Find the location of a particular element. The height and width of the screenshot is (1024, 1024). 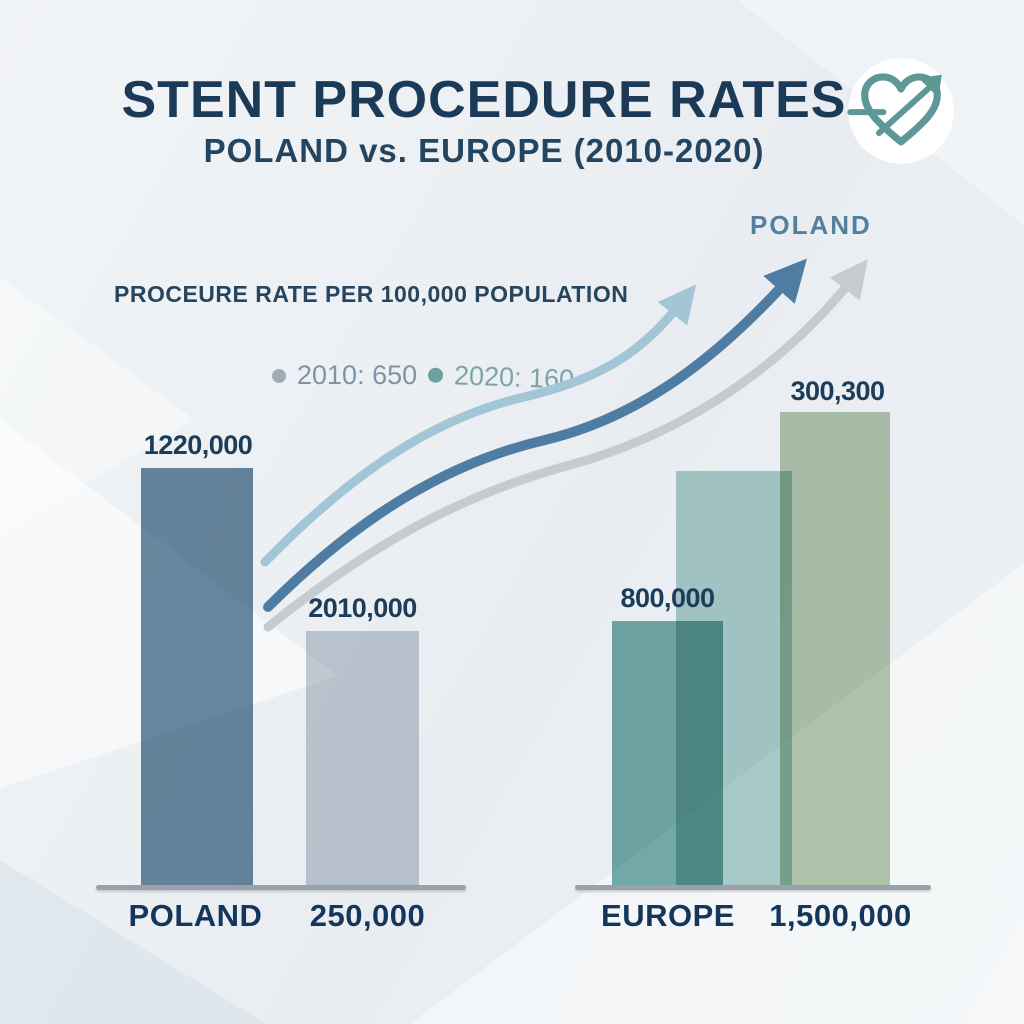

page-title: STENT PROCEDURE RATES is located at coordinates (484, 100).